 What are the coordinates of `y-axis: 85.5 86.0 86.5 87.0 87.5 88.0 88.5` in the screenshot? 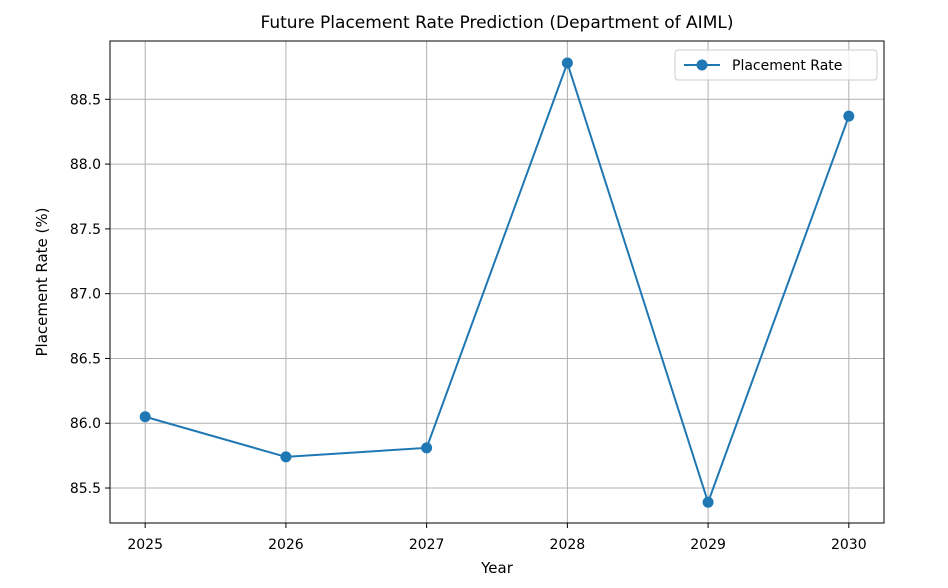 It's located at (90, 294).